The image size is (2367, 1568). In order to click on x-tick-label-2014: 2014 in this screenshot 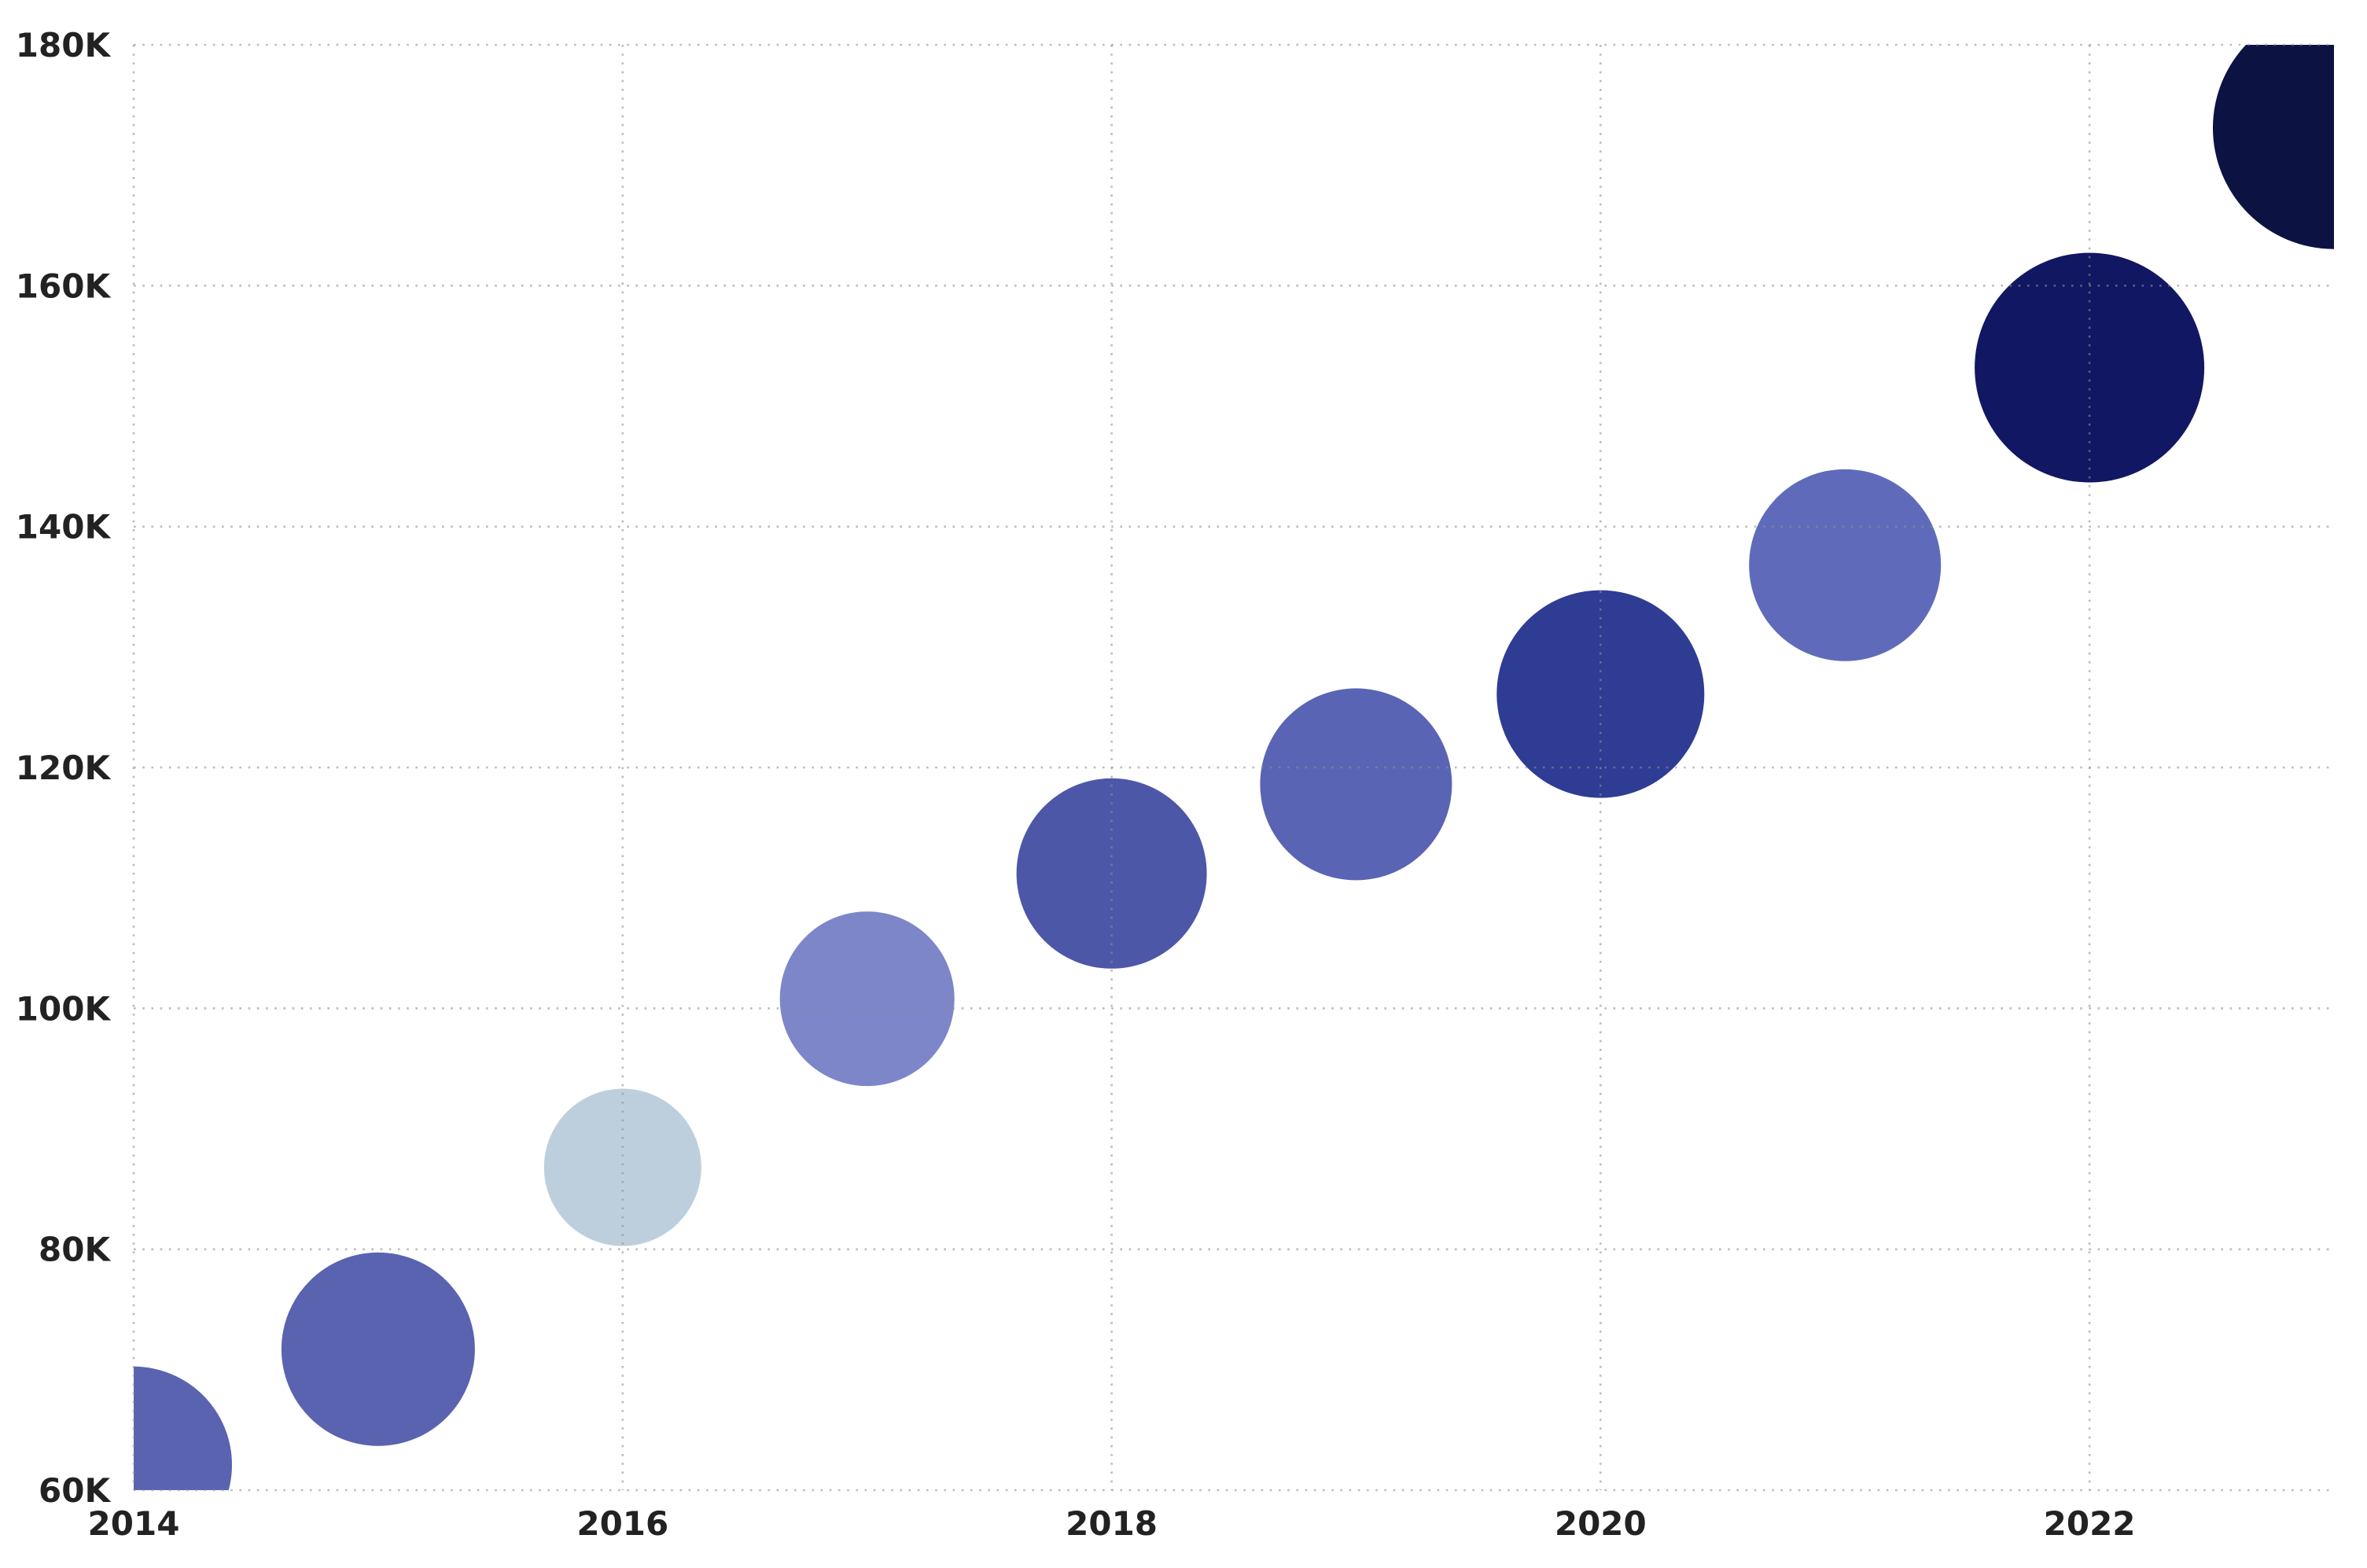, I will do `click(134, 1523)`.